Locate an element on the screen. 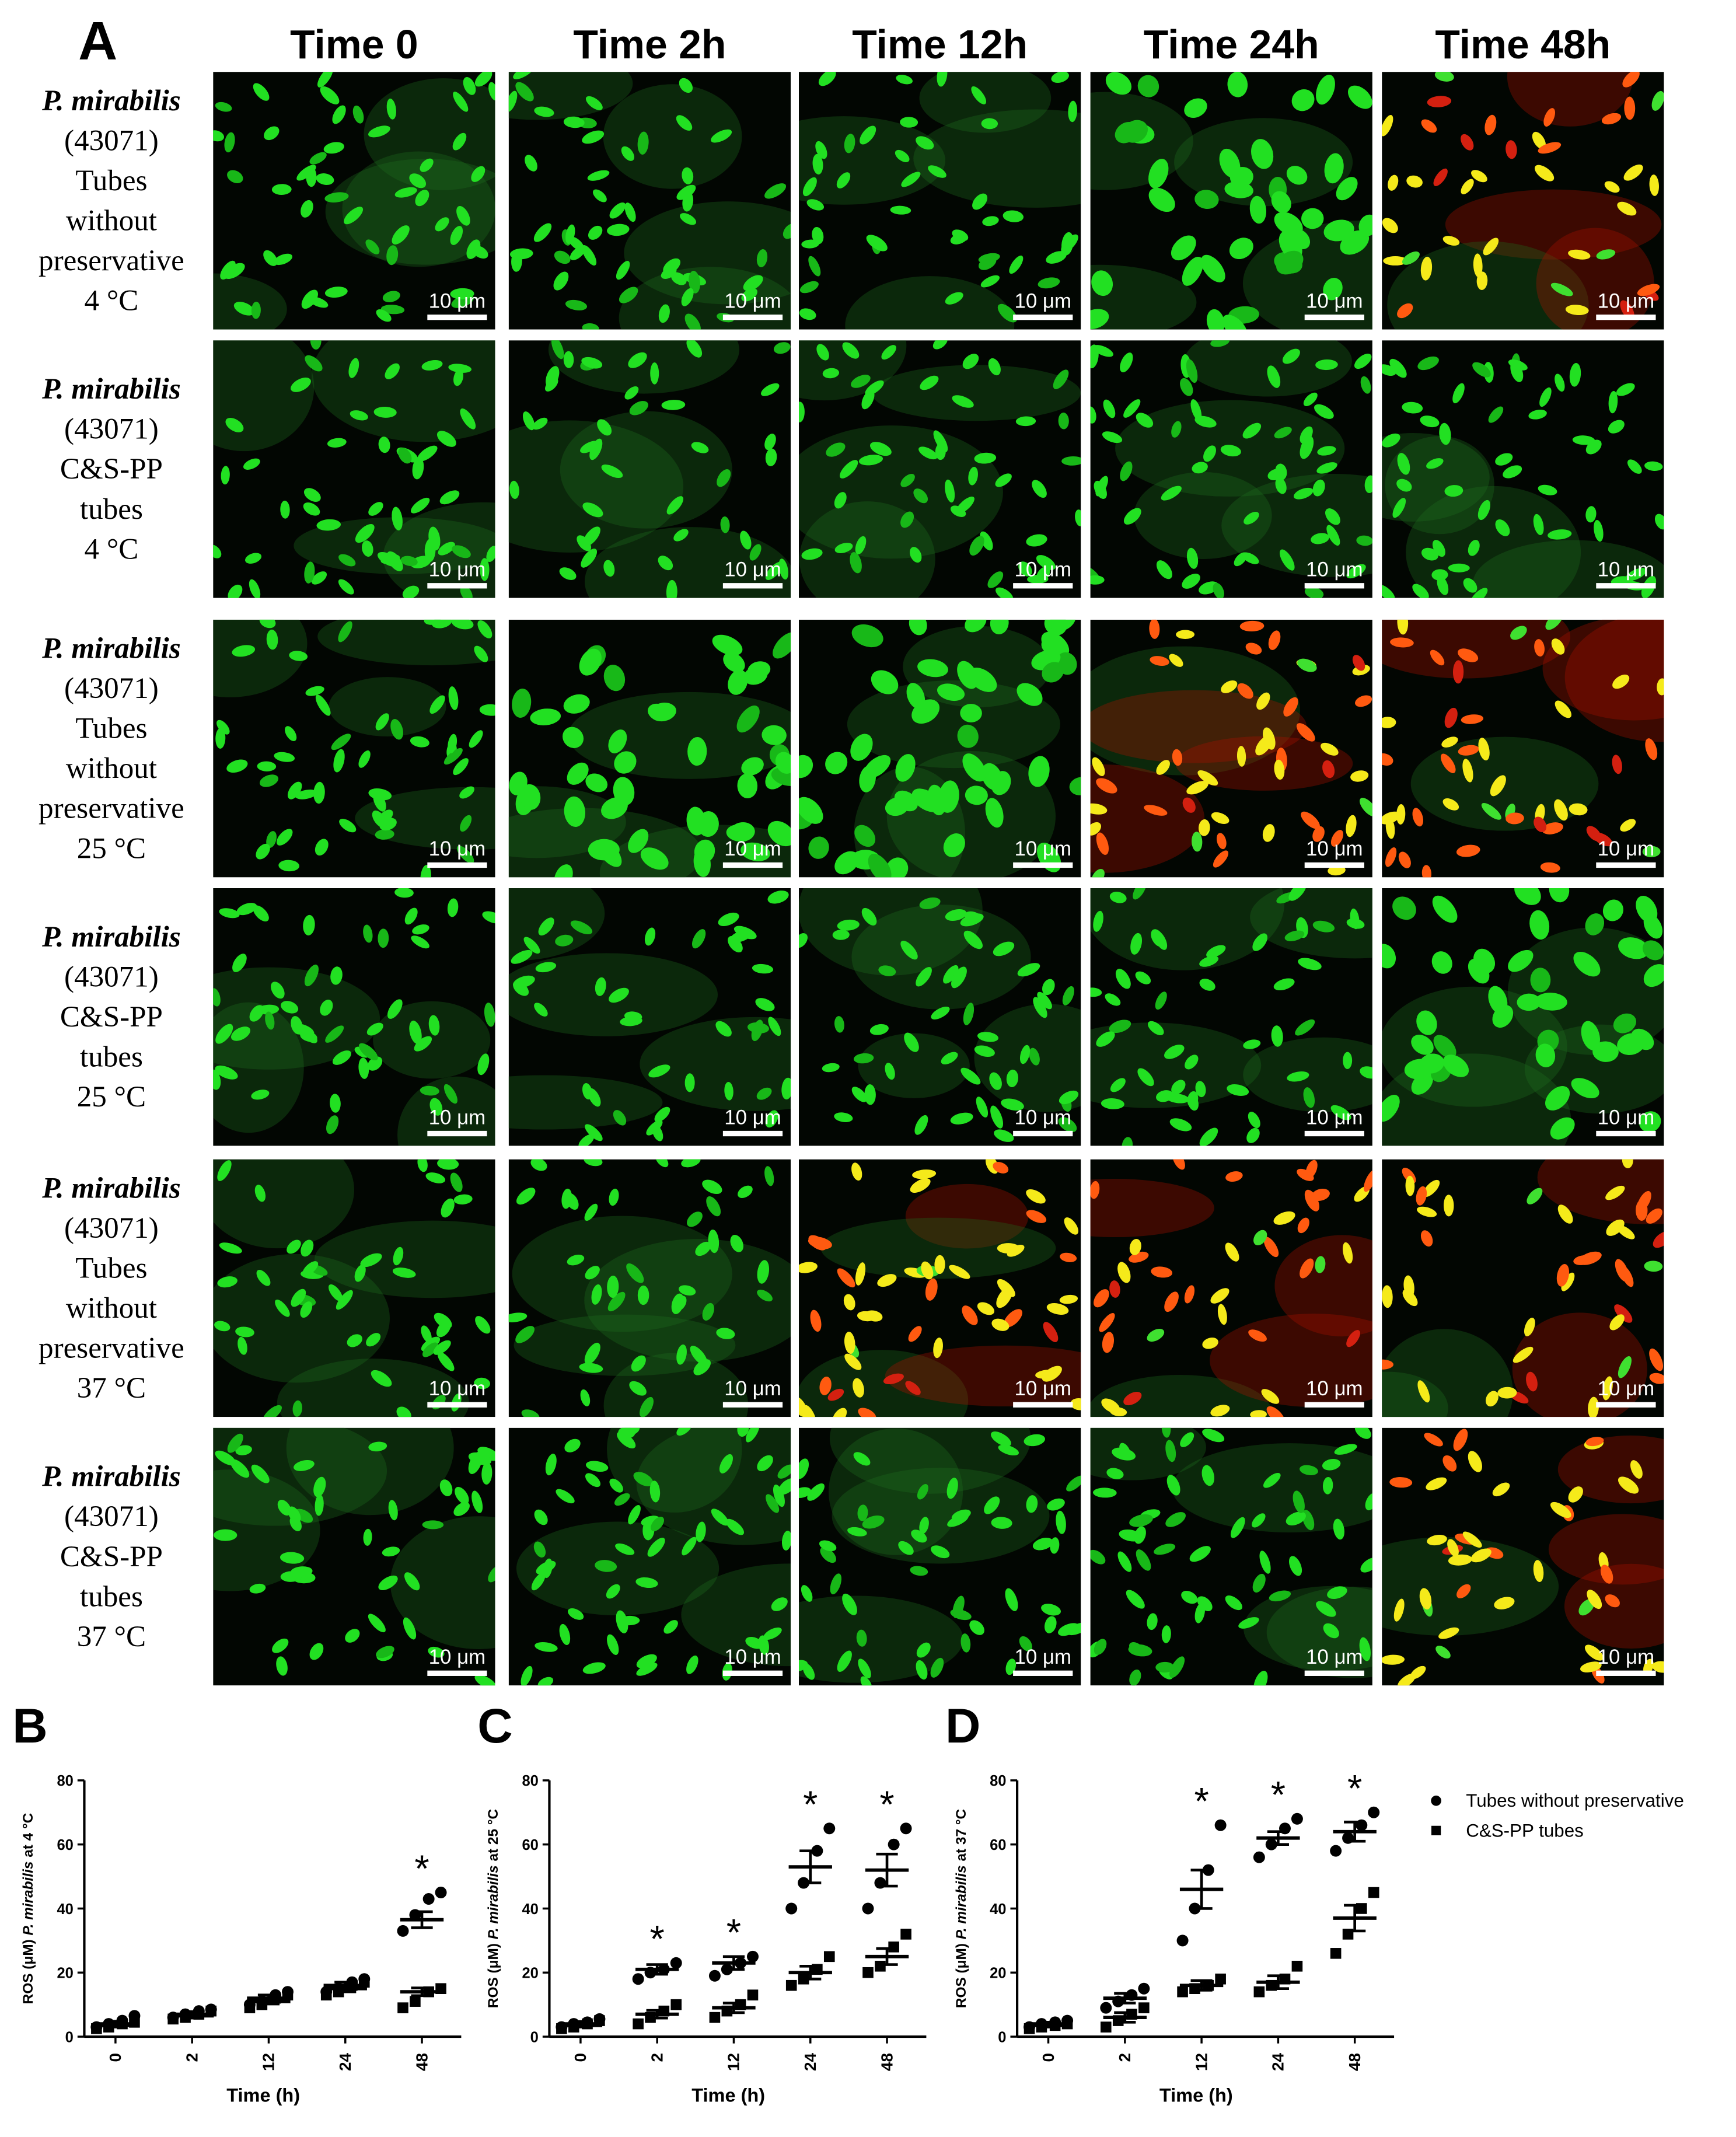  micrograph-background is located at coordinates (1523, 1556).